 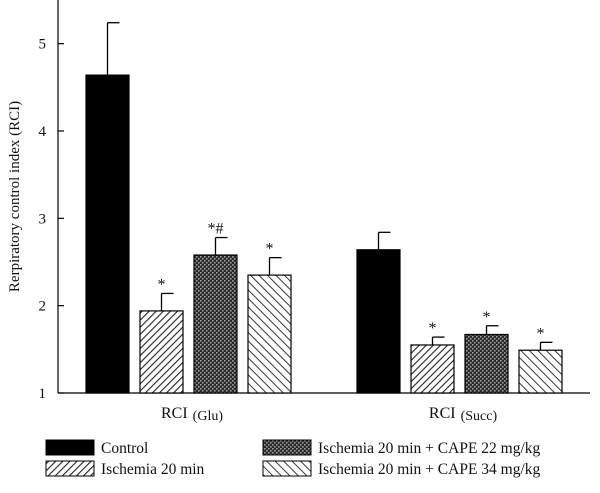 What do you see at coordinates (43, 307) in the screenshot?
I see `y-tick-label: 2` at bounding box center [43, 307].